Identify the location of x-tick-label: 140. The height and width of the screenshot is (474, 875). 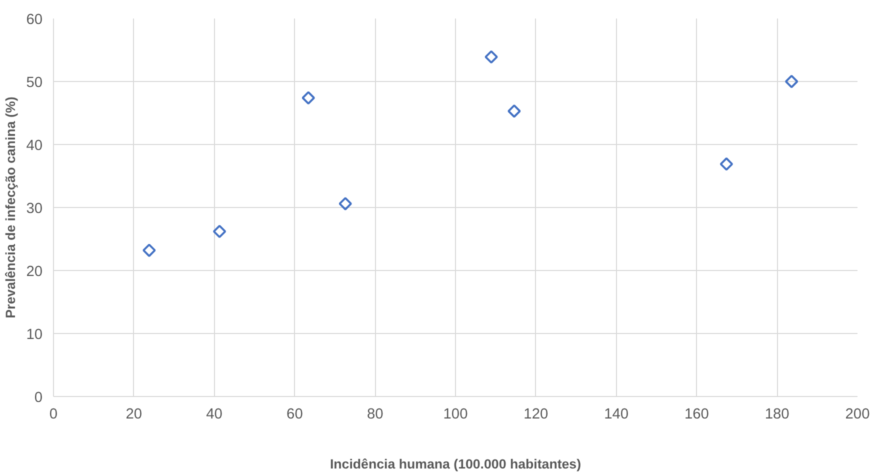
(616, 414).